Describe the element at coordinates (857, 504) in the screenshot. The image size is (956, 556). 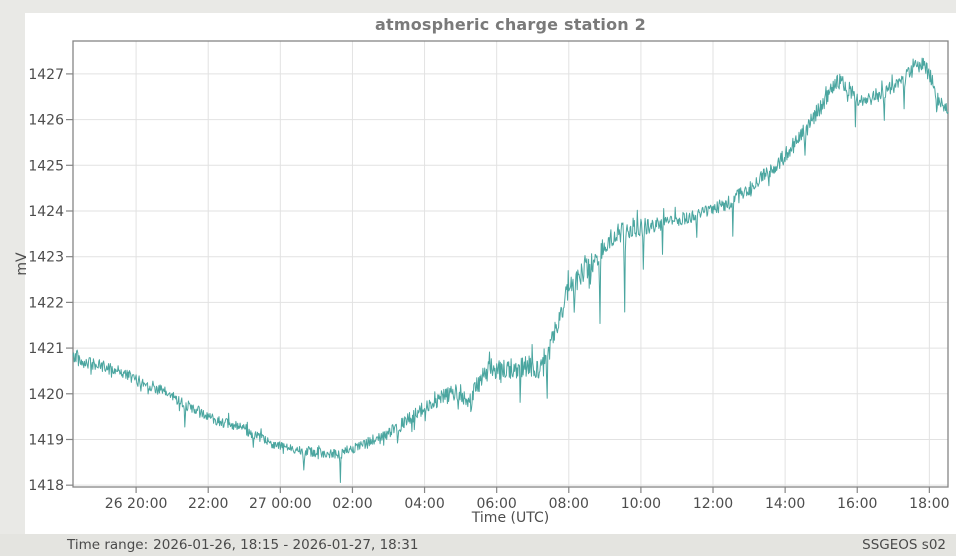
I see `svg-text: 16:00` at that location.